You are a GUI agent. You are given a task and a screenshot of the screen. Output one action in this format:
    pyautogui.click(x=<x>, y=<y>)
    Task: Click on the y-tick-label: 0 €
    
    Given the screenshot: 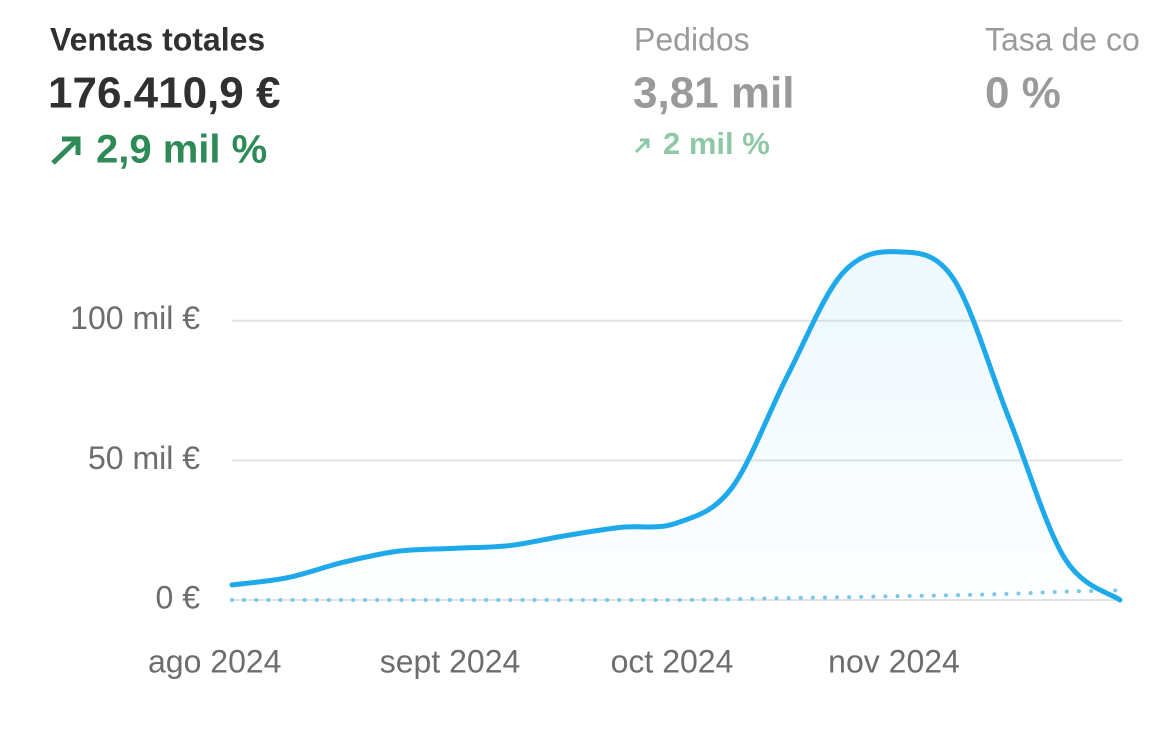 What is the action you would take?
    pyautogui.click(x=178, y=597)
    